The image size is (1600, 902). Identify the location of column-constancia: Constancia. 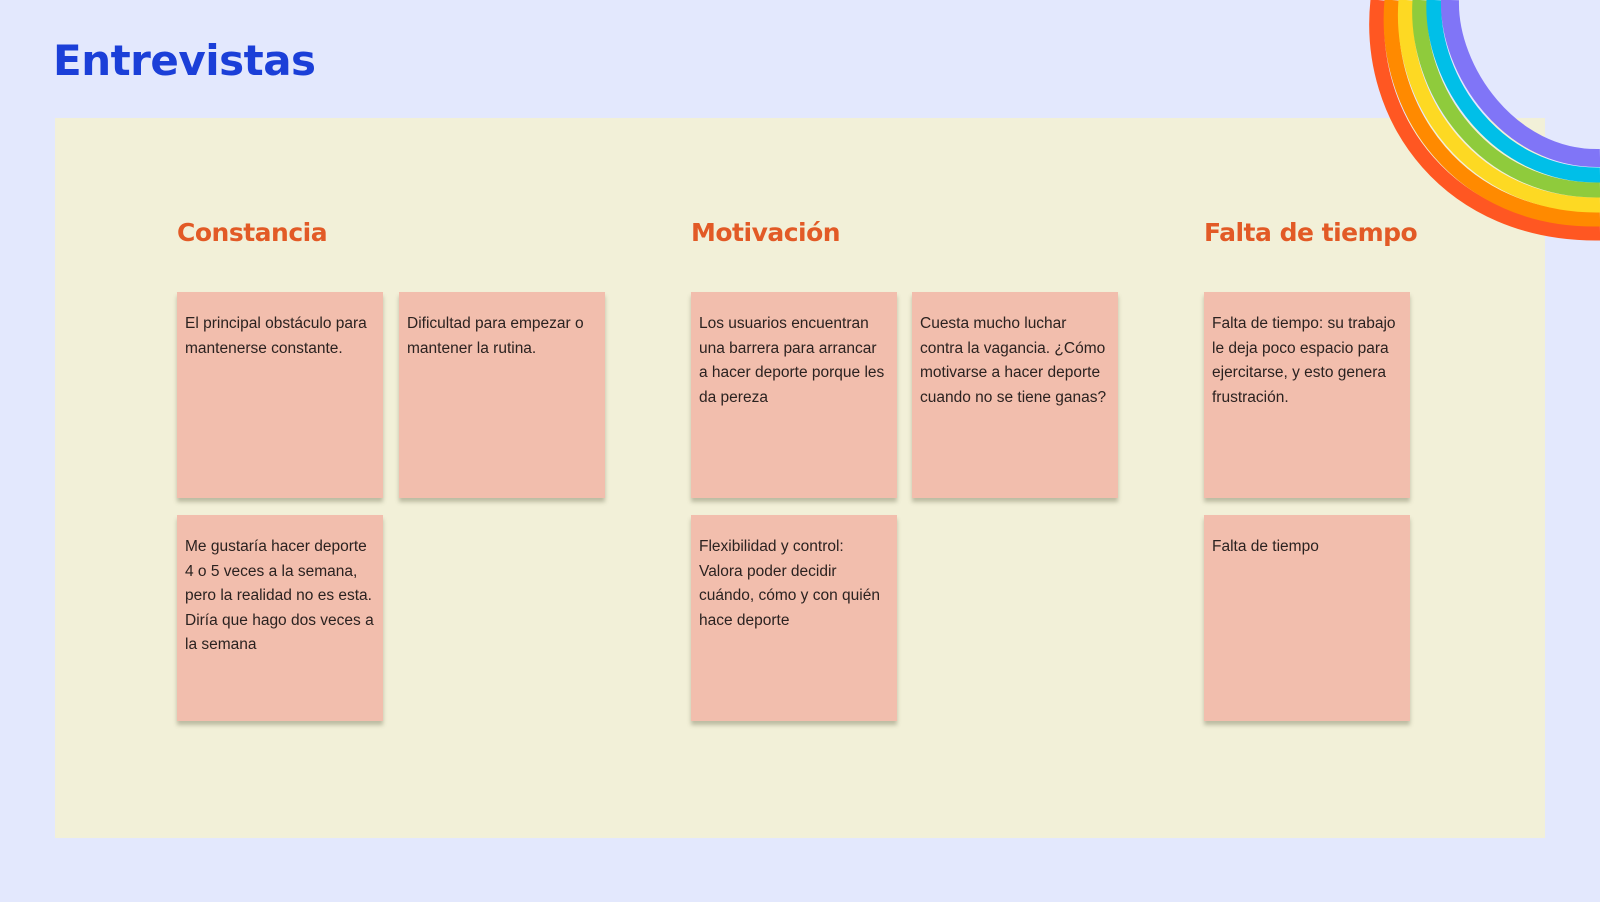
(252, 232).